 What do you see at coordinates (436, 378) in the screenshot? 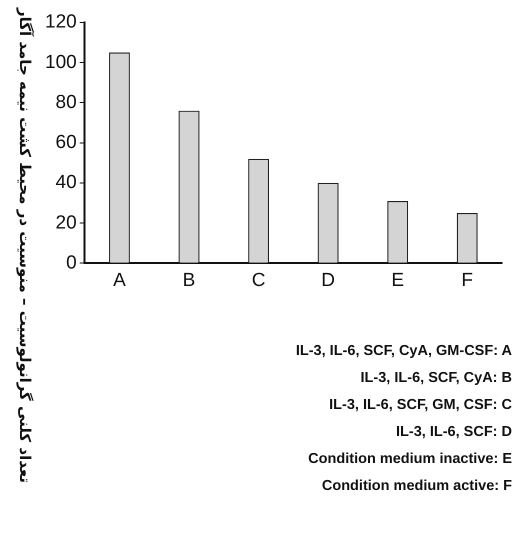
I see `text: IL-3, IL-6, SCF, CyA: B` at bounding box center [436, 378].